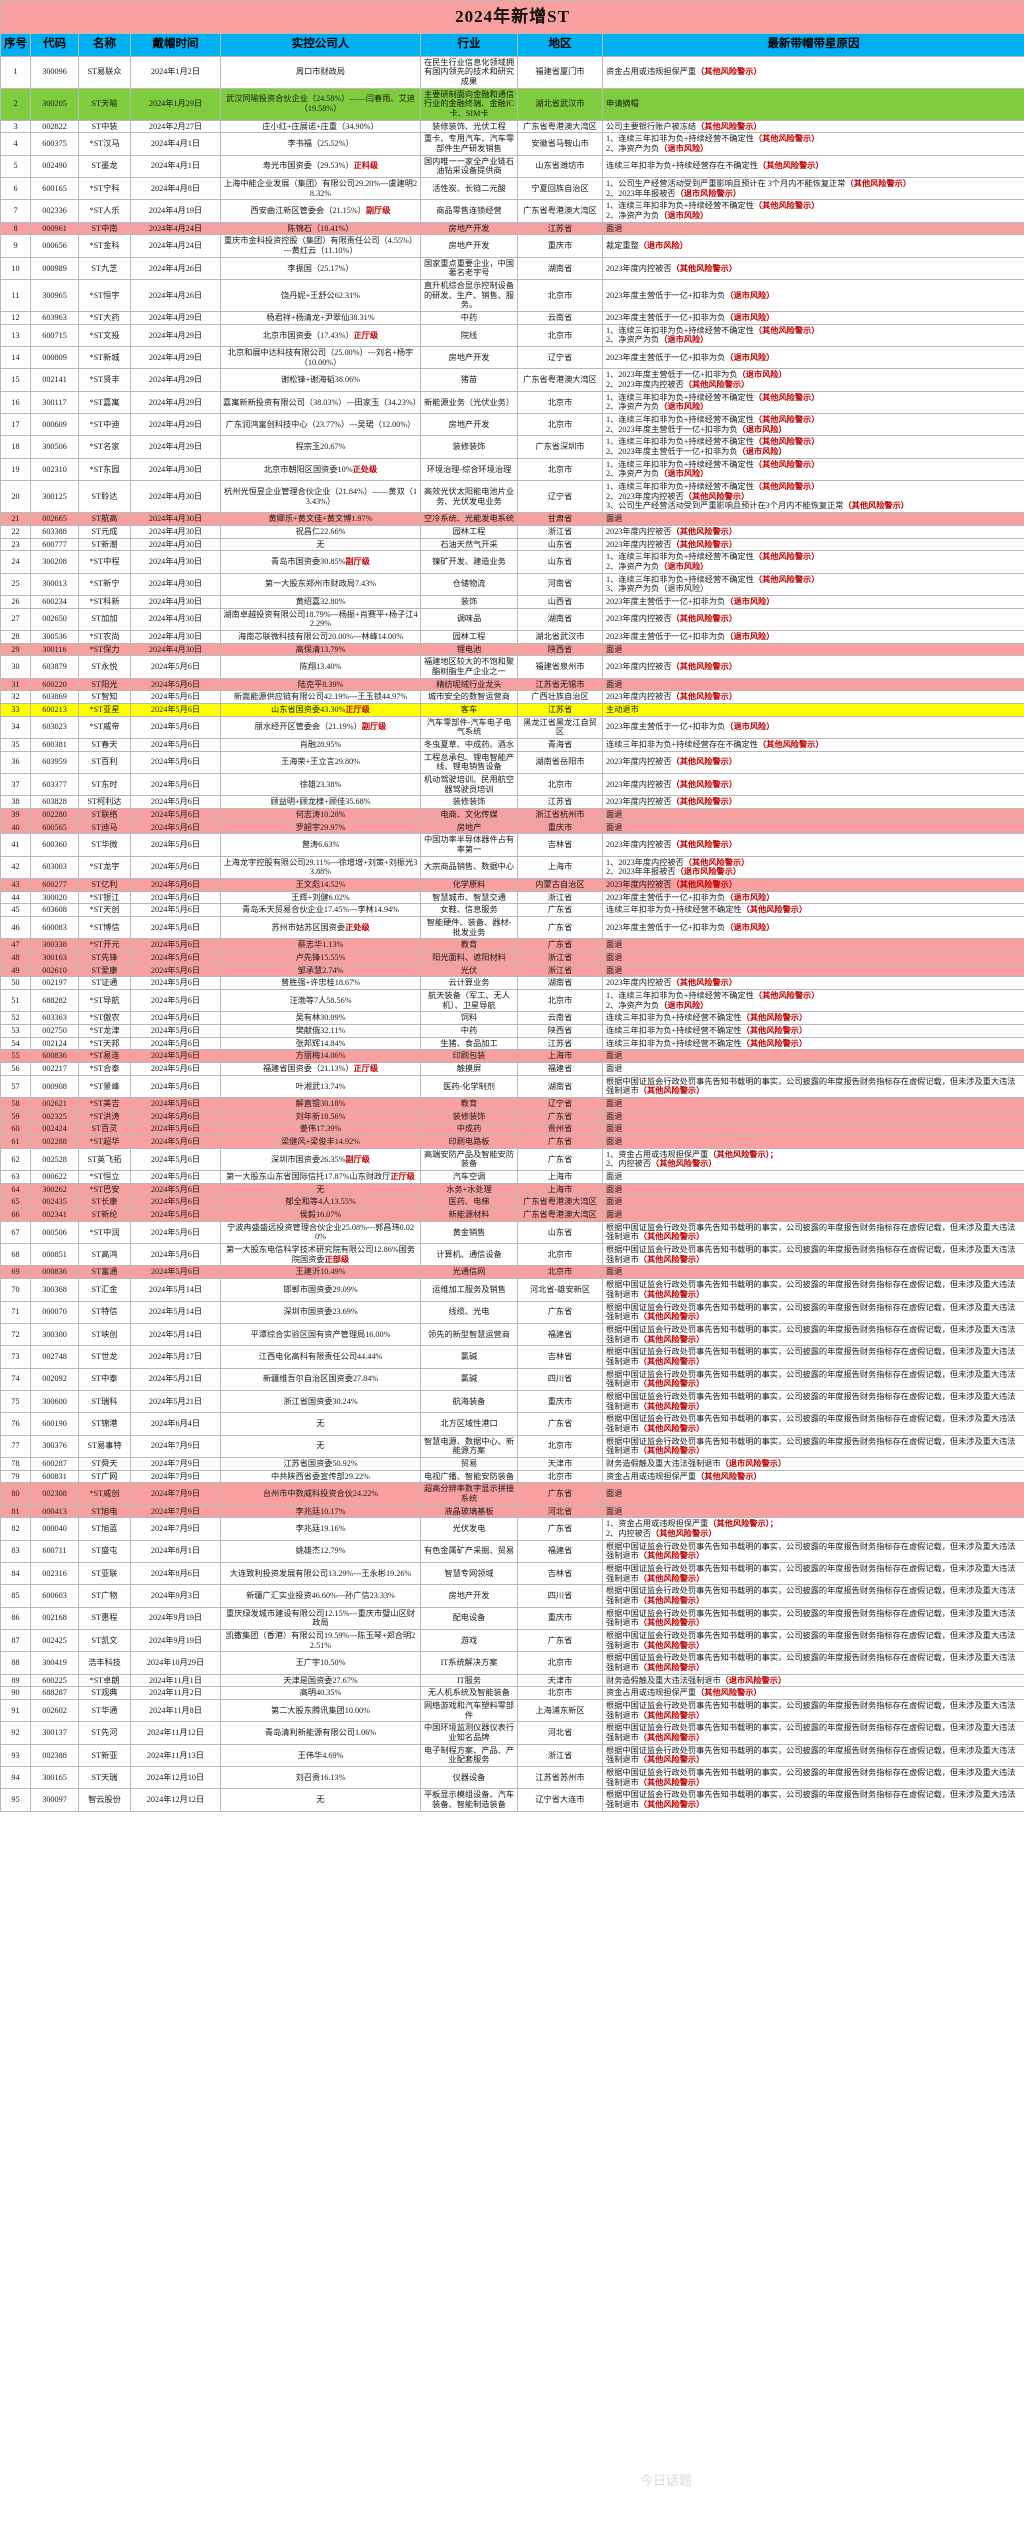  I want to click on cell-region: 湖南省, so click(560, 983).